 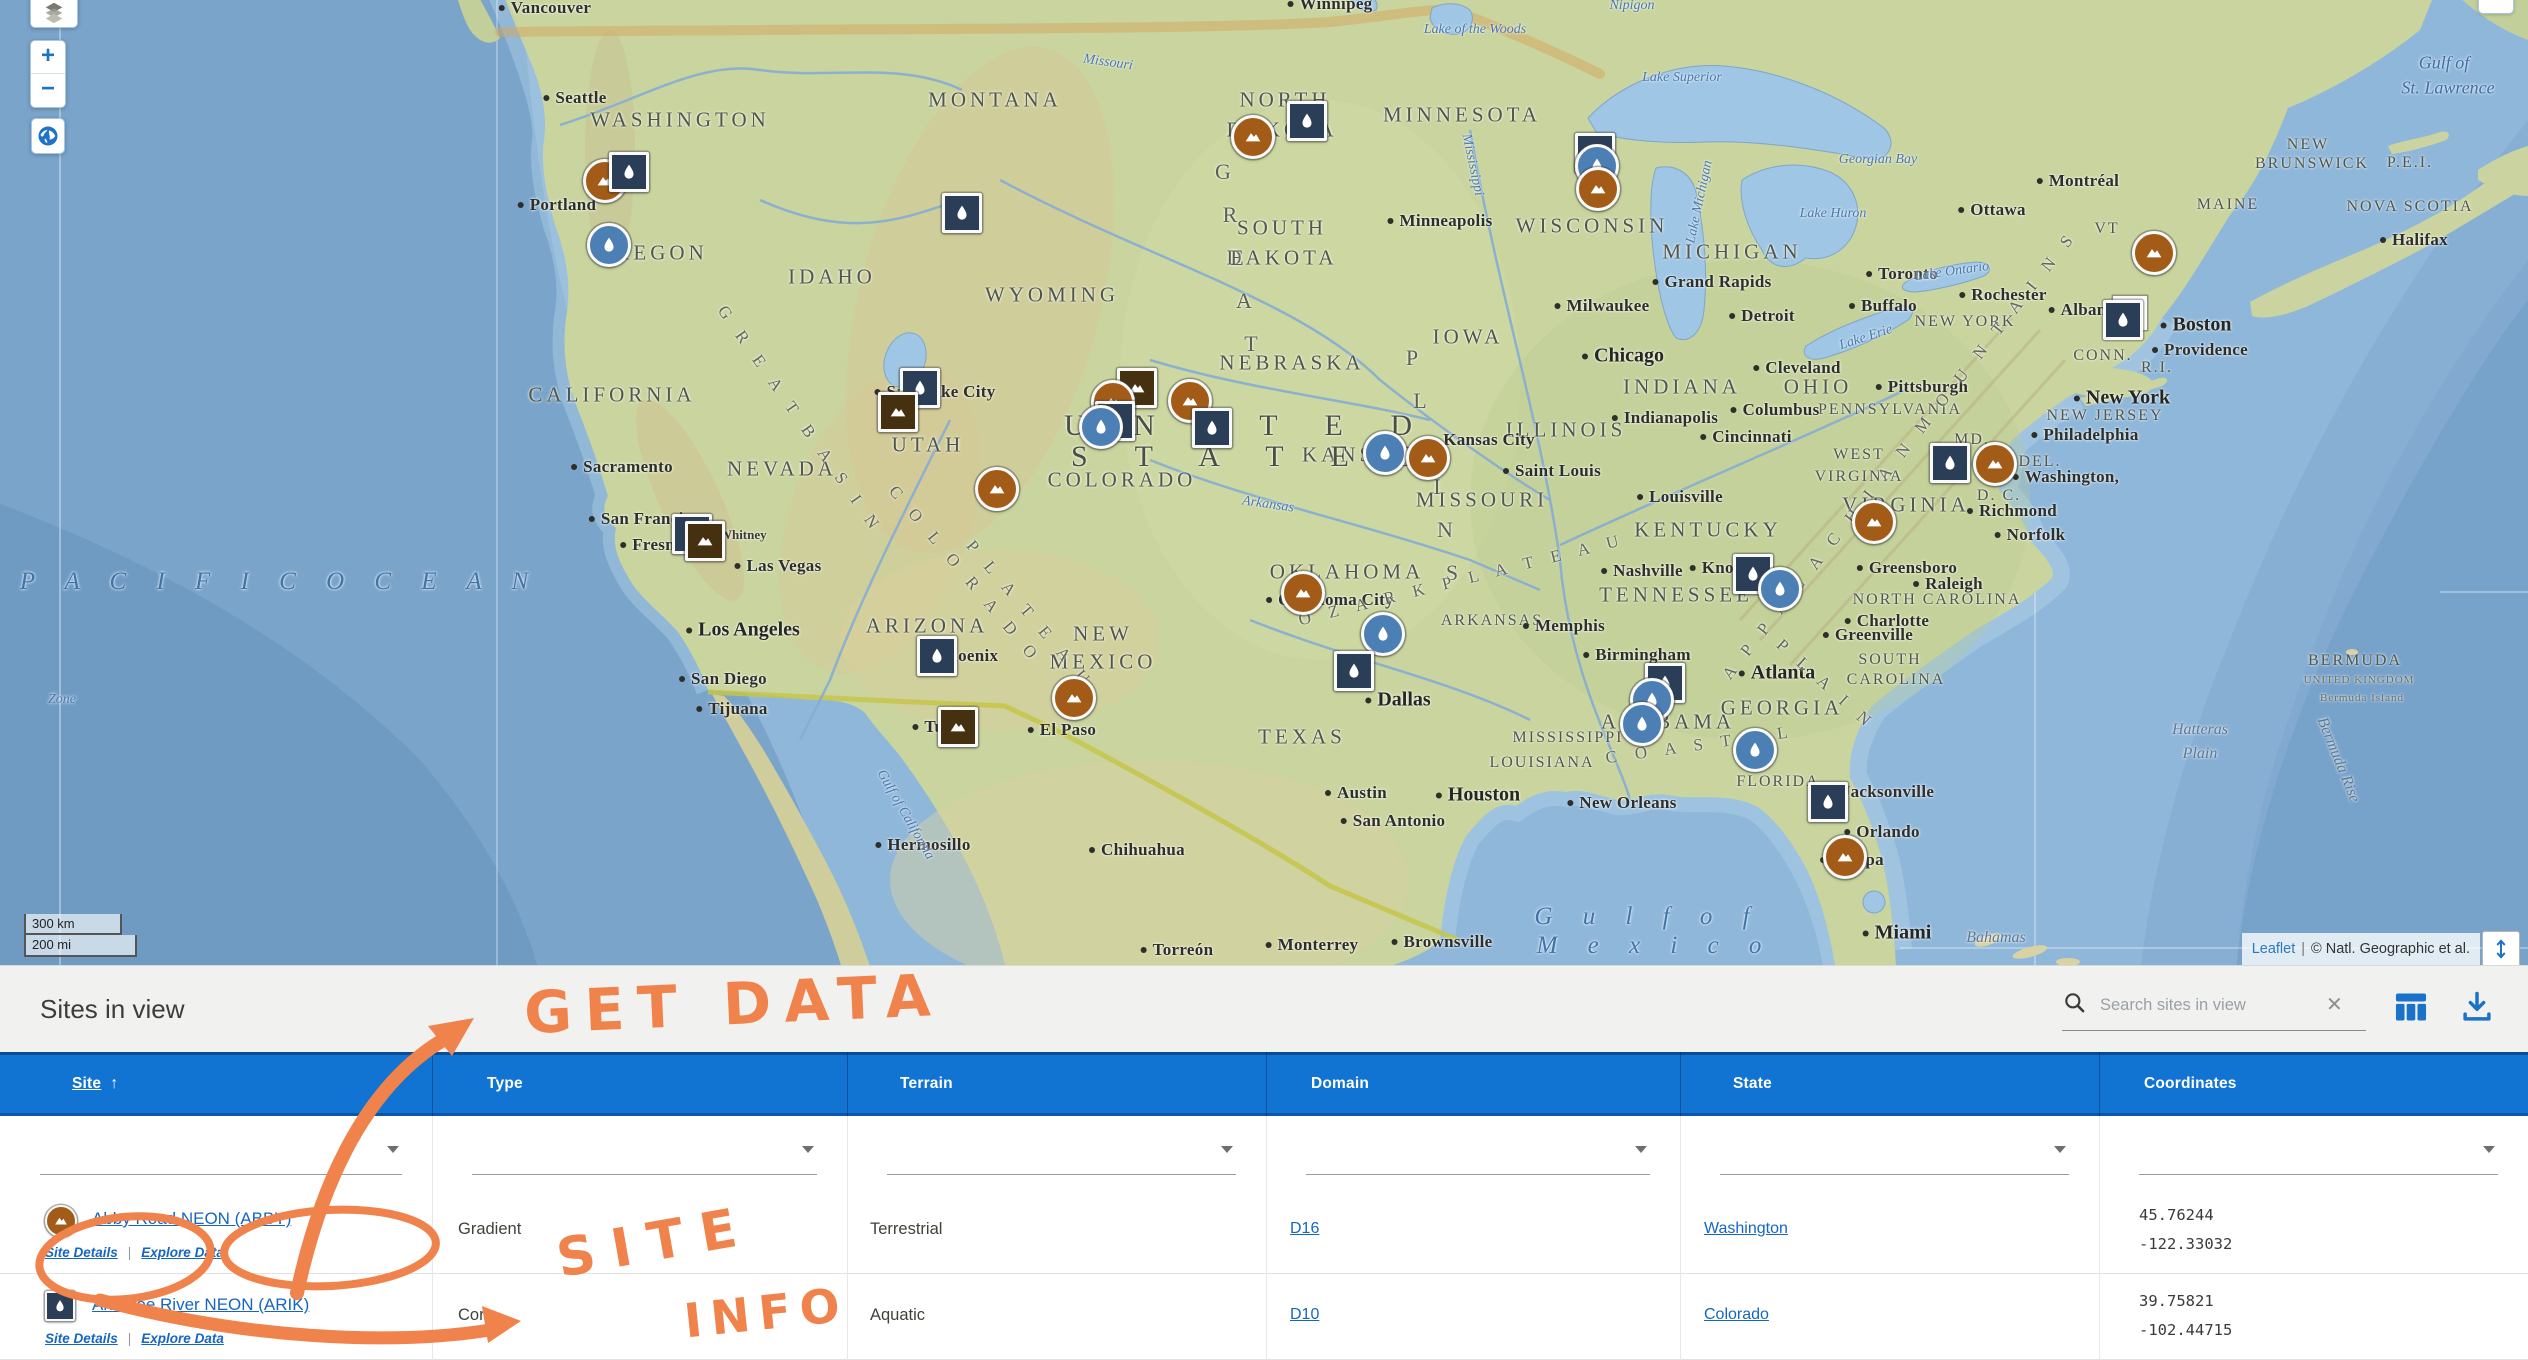 What do you see at coordinates (1621, 803) in the screenshot?
I see `map-label: New Orleans` at bounding box center [1621, 803].